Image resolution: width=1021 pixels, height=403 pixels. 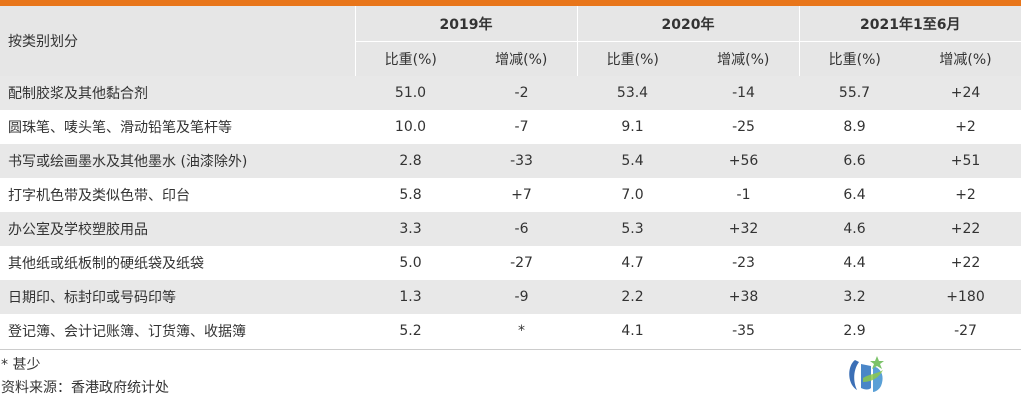 What do you see at coordinates (21, 365) in the screenshot?
I see `footnote: * 甚少` at bounding box center [21, 365].